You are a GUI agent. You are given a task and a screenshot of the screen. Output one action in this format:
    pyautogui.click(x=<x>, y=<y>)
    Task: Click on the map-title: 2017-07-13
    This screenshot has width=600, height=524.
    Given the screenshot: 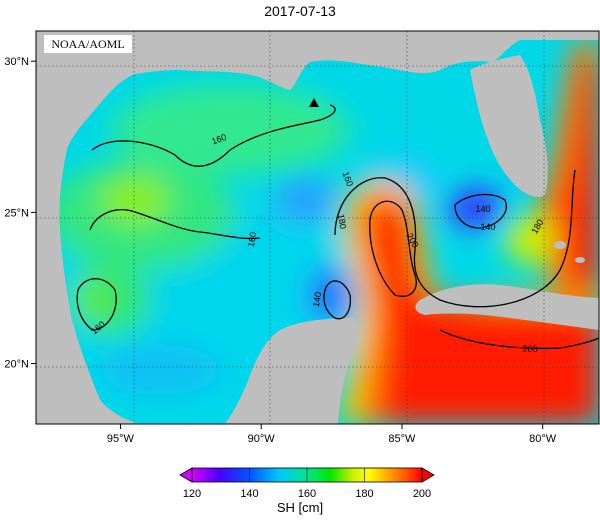 What is the action you would take?
    pyautogui.click(x=300, y=11)
    